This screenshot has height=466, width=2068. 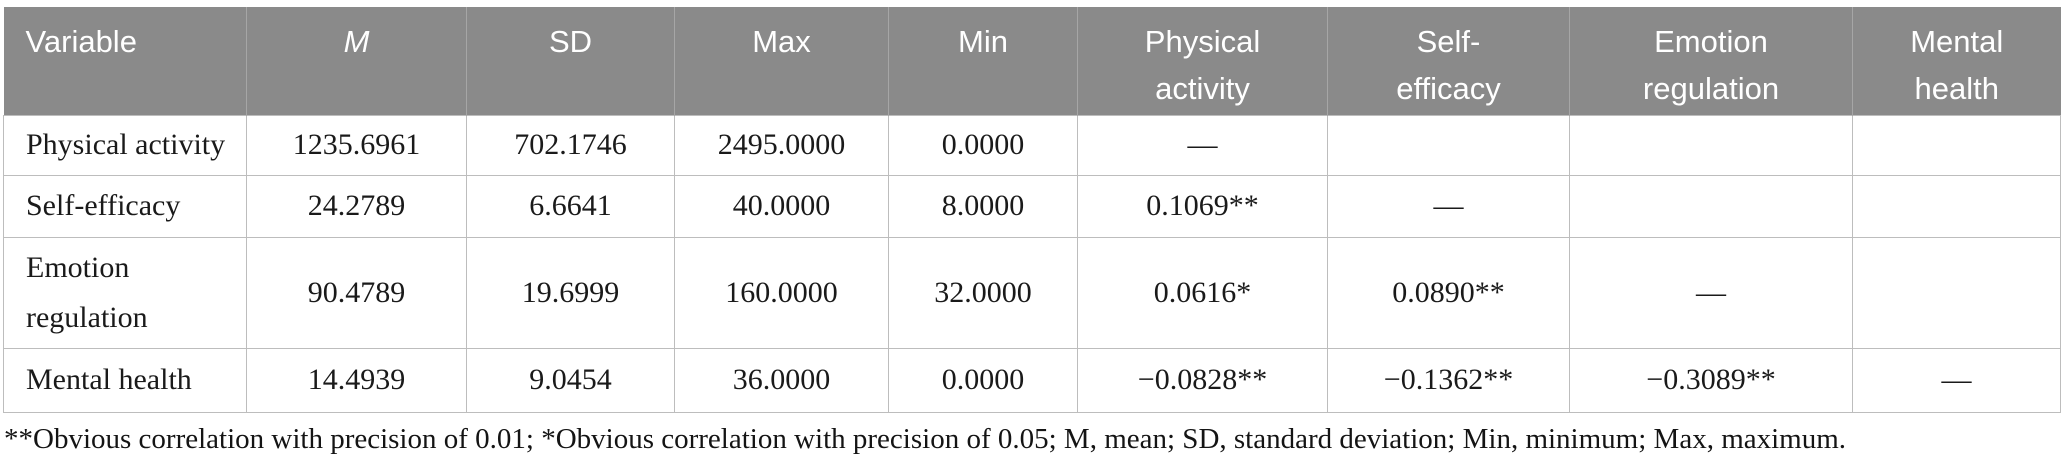 What do you see at coordinates (1448, 380) in the screenshot?
I see `cell-corr-self-efficacy: −0.1362**` at bounding box center [1448, 380].